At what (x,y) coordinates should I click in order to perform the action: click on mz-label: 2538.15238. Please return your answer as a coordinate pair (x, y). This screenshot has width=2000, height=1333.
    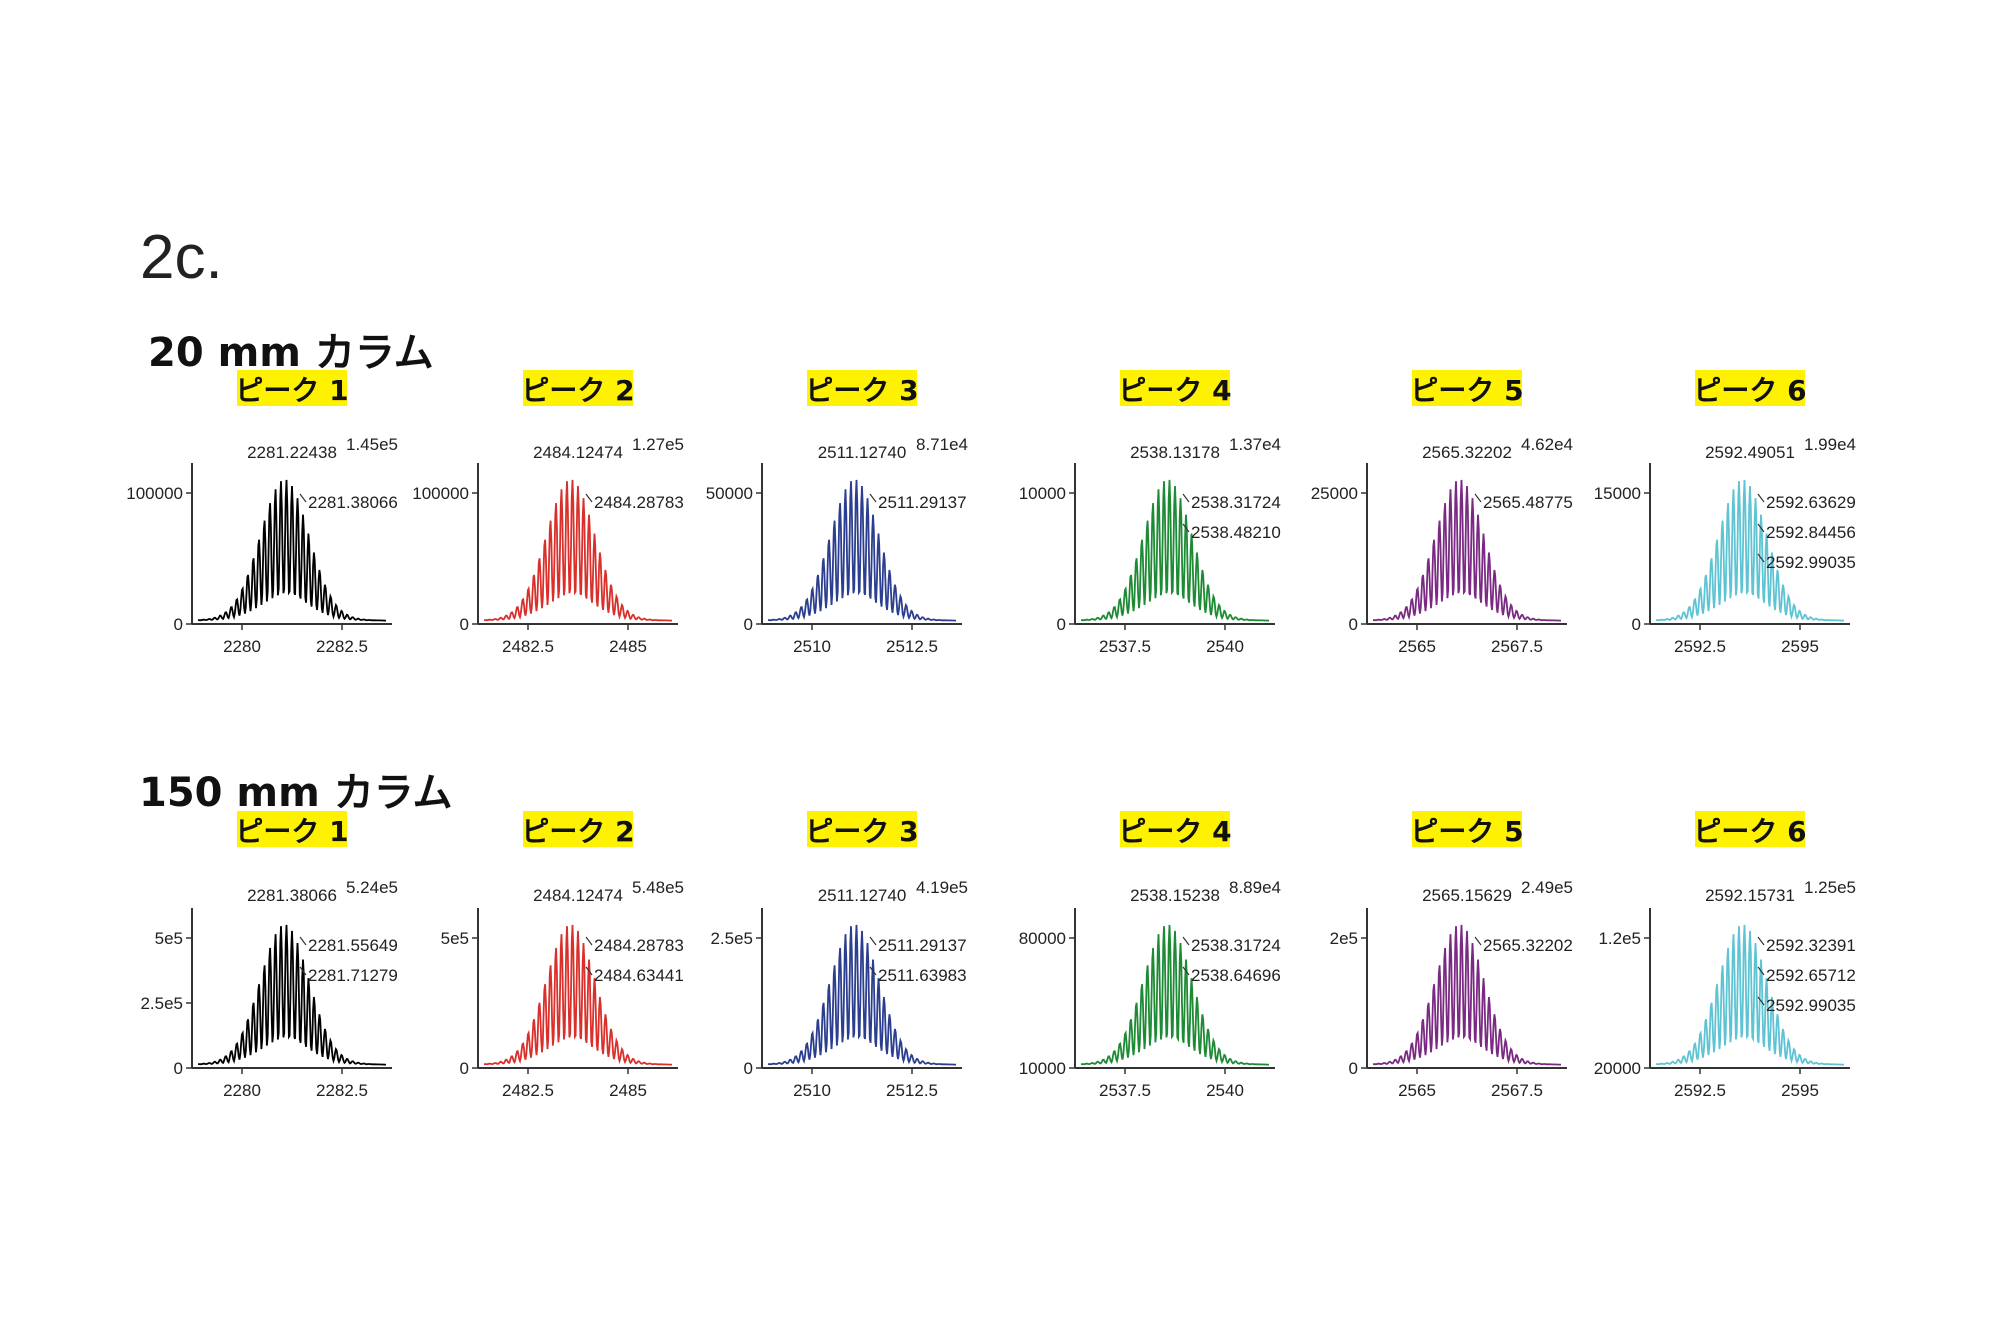
    Looking at the image, I should click on (1175, 895).